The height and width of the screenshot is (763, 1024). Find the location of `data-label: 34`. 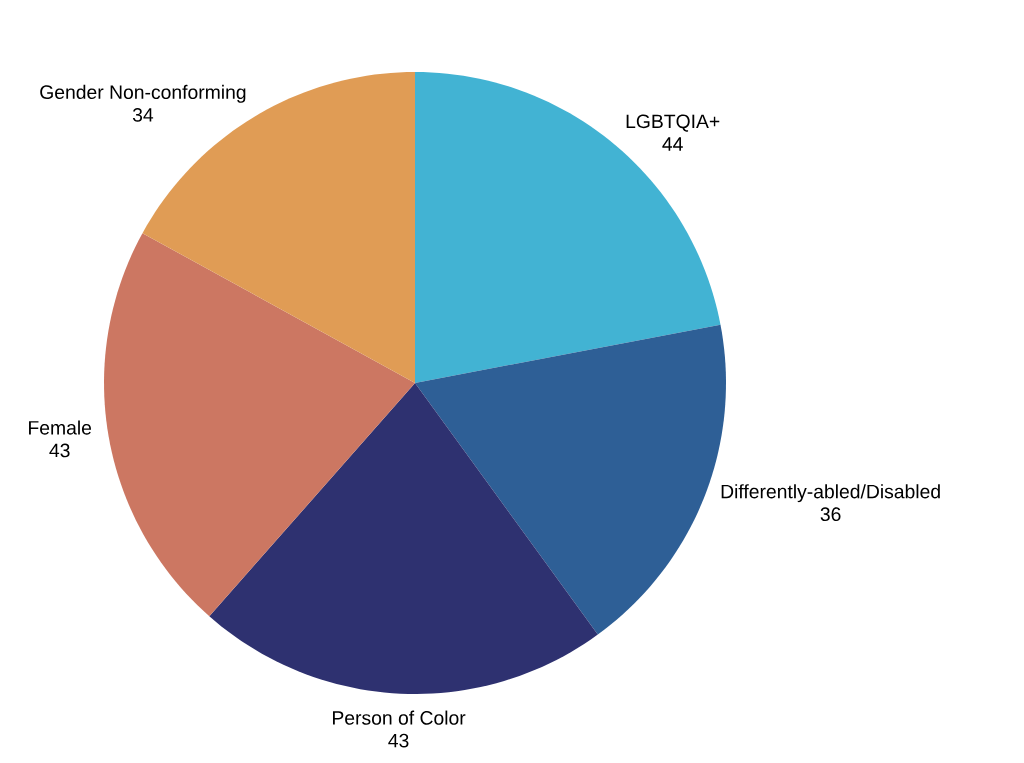

data-label: 34 is located at coordinates (143, 114).